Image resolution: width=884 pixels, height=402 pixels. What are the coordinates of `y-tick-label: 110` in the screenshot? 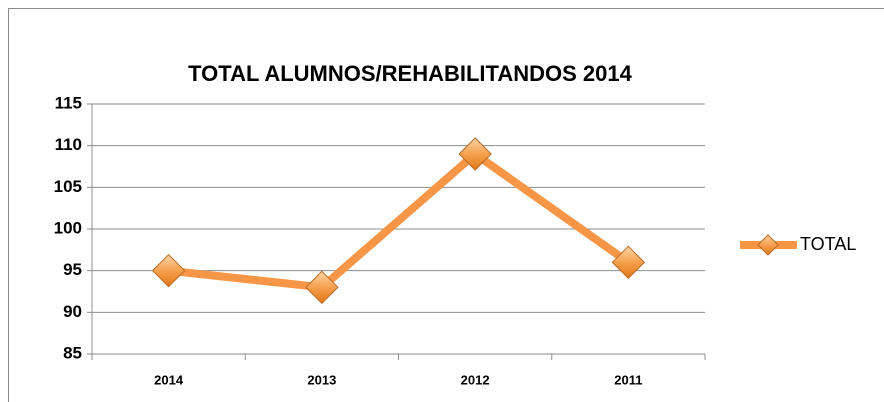 It's located at (68, 144).